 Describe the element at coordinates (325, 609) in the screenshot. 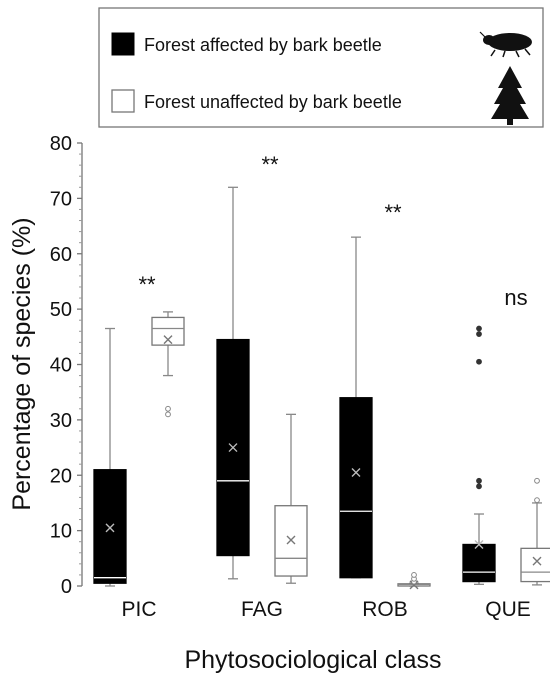

I see `x-category-labels: PIC FAG ROB QUE` at that location.